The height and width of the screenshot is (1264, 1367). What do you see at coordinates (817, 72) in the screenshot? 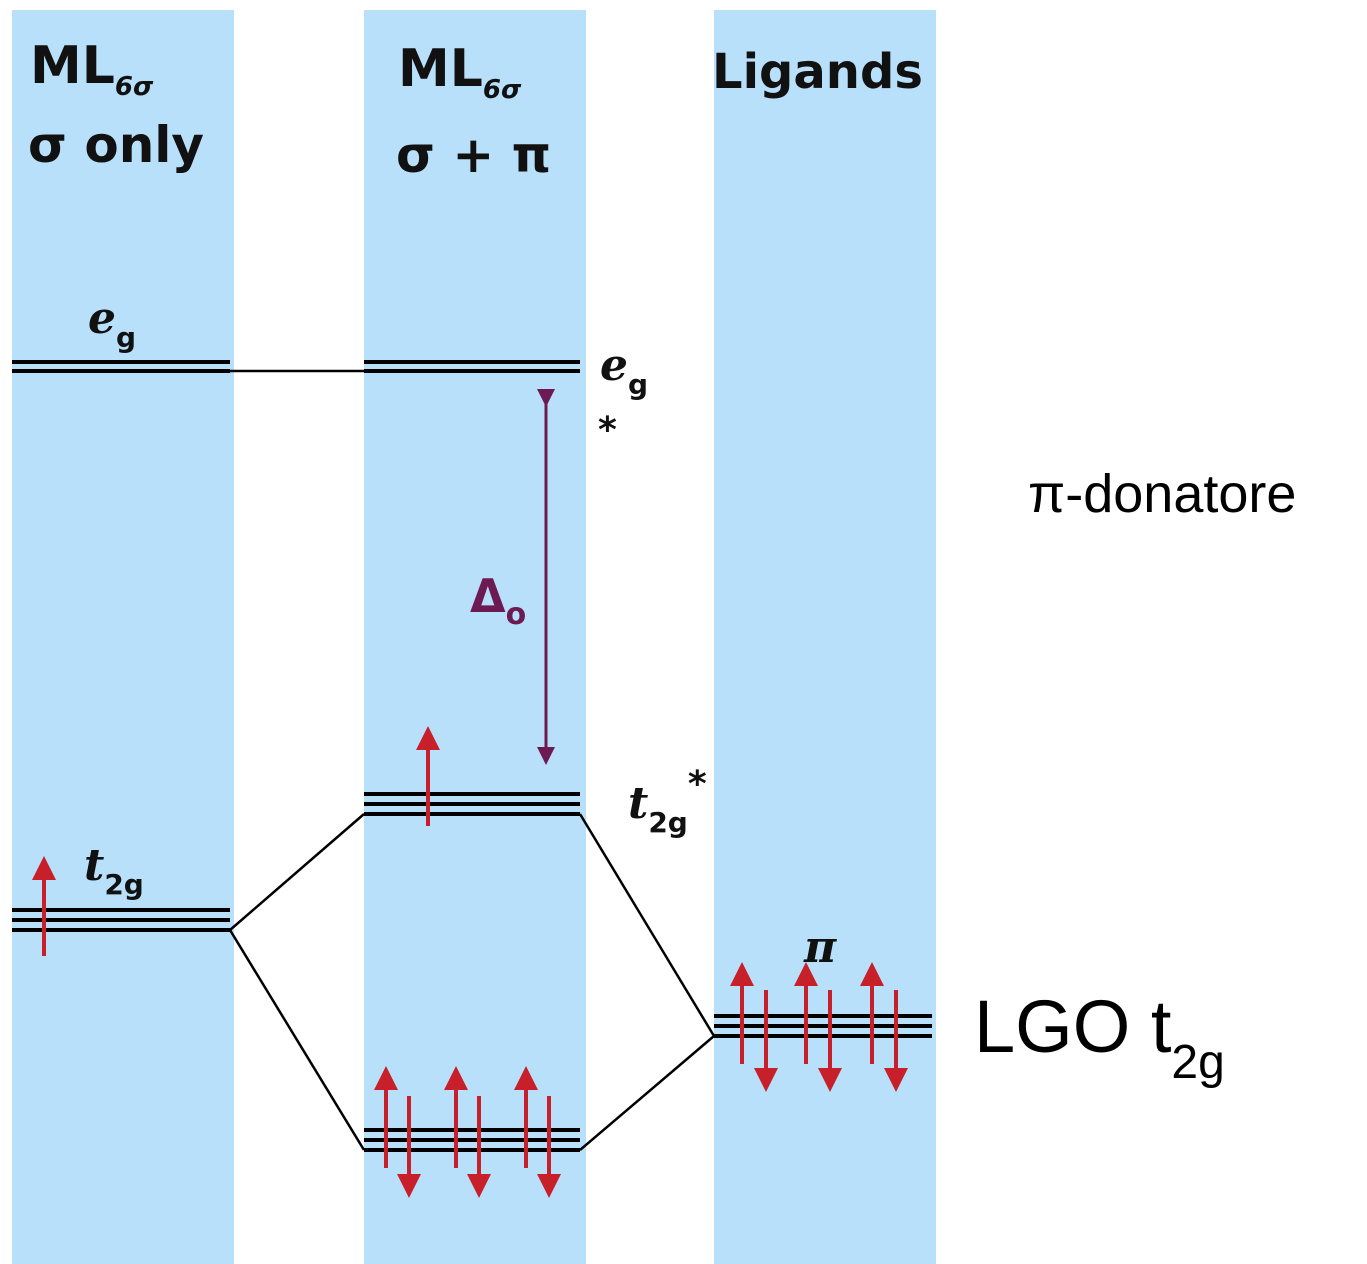
I see `right-column-title: Ligands` at bounding box center [817, 72].